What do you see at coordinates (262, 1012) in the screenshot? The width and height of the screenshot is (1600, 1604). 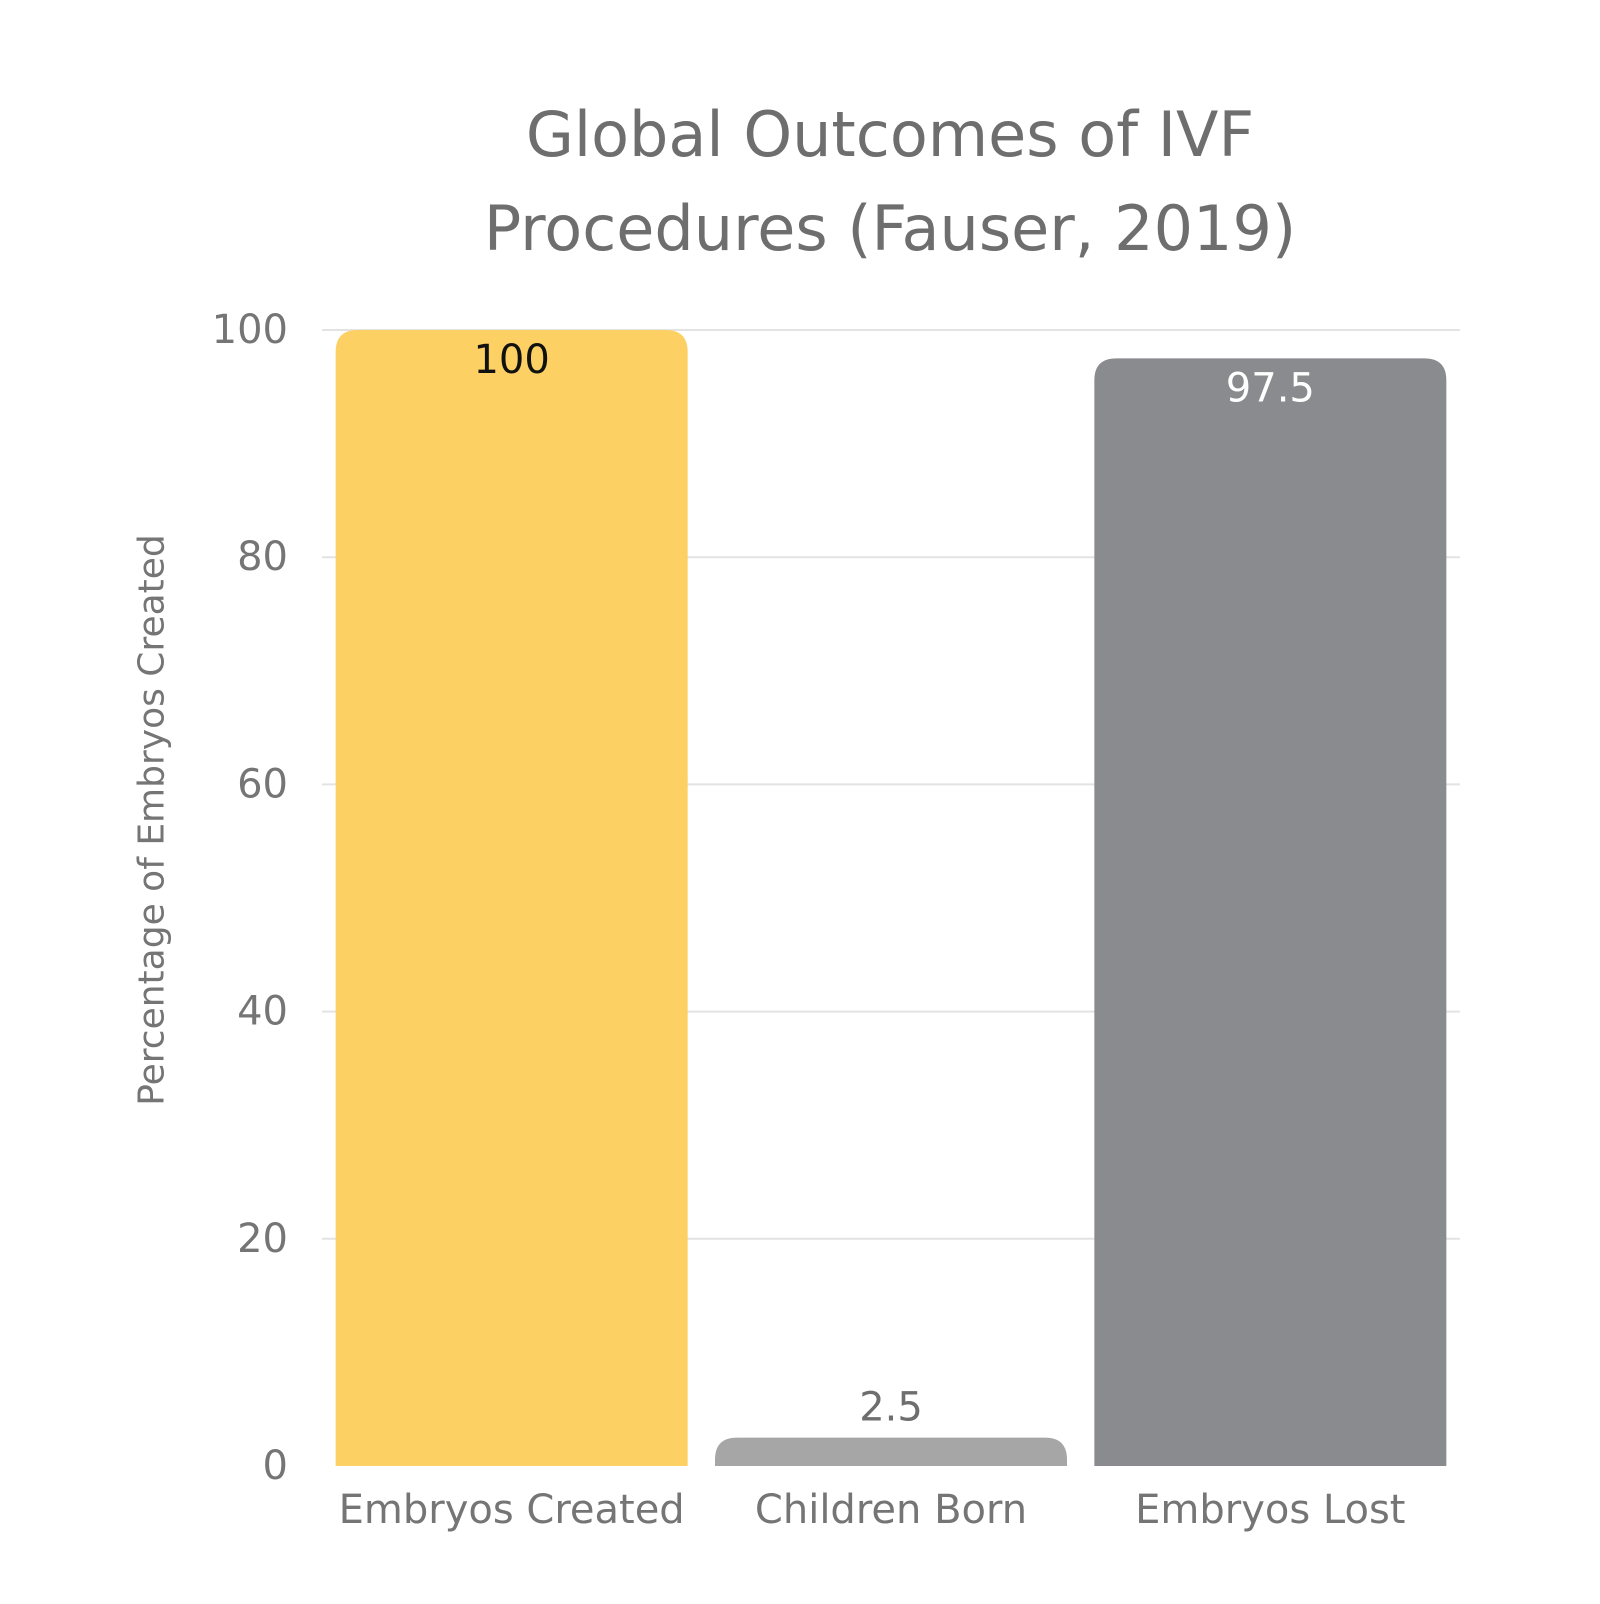 I see `y-tick-label-40: 40` at bounding box center [262, 1012].